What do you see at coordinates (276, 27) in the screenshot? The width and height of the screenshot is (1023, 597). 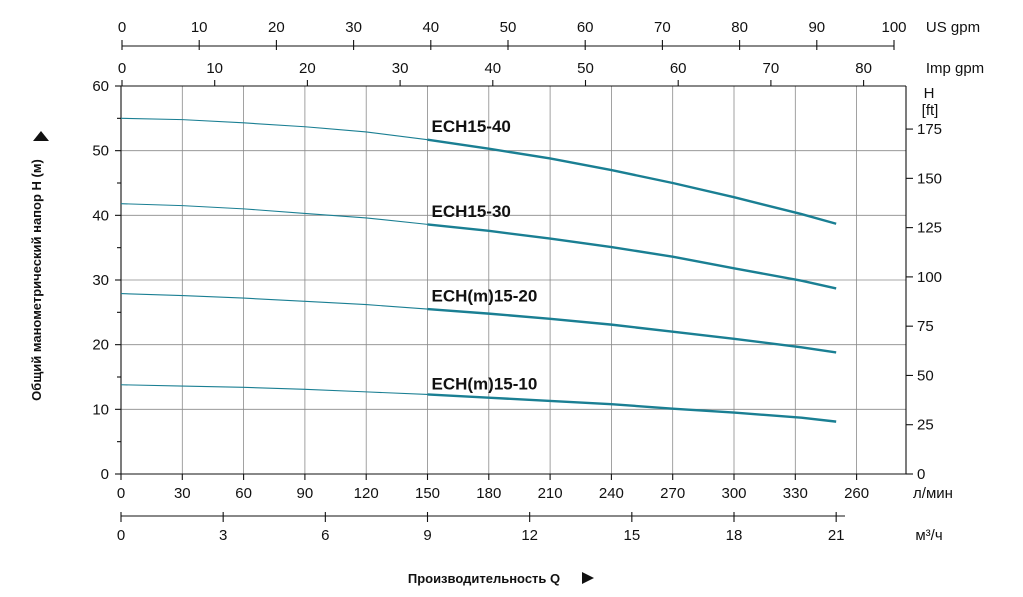 I see `x-usgpm-tick-label: 20` at bounding box center [276, 27].